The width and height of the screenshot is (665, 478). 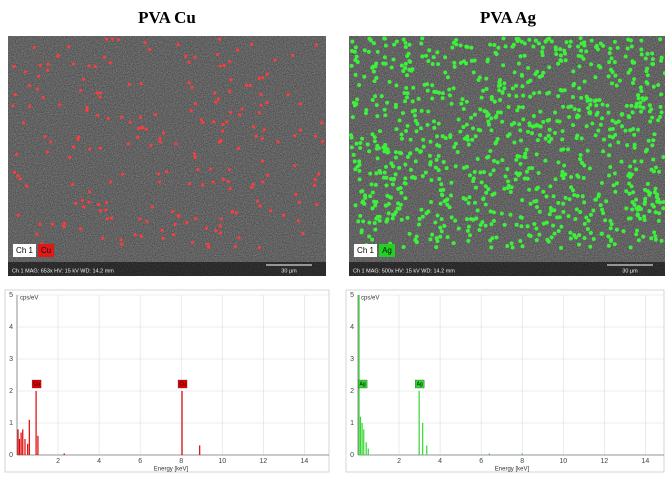 I want to click on y-tick-label: 5, so click(x=352, y=295).